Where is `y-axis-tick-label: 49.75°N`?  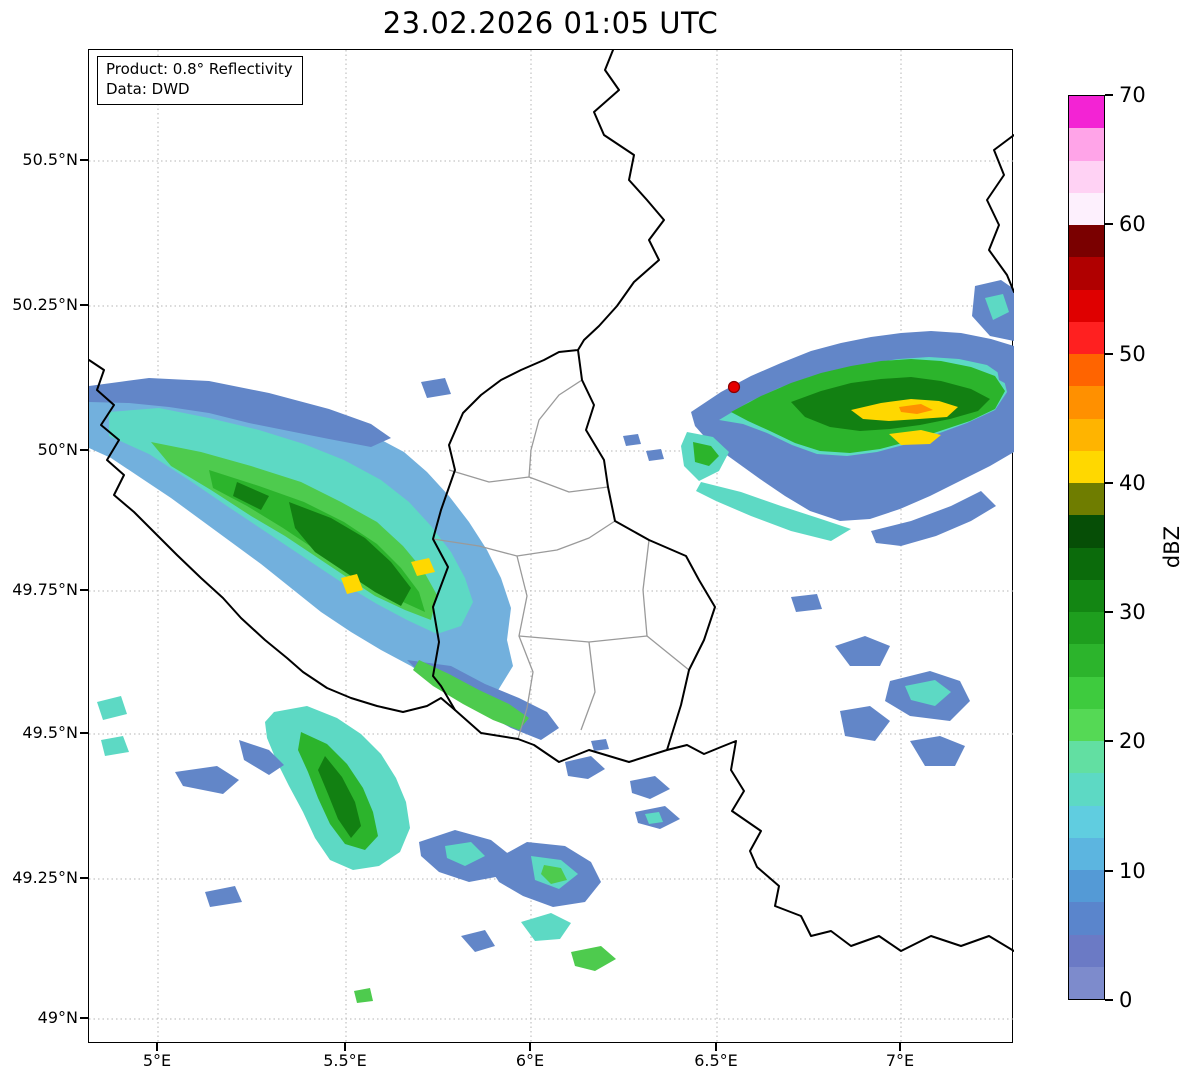
y-axis-tick-label: 49.75°N is located at coordinates (45, 589).